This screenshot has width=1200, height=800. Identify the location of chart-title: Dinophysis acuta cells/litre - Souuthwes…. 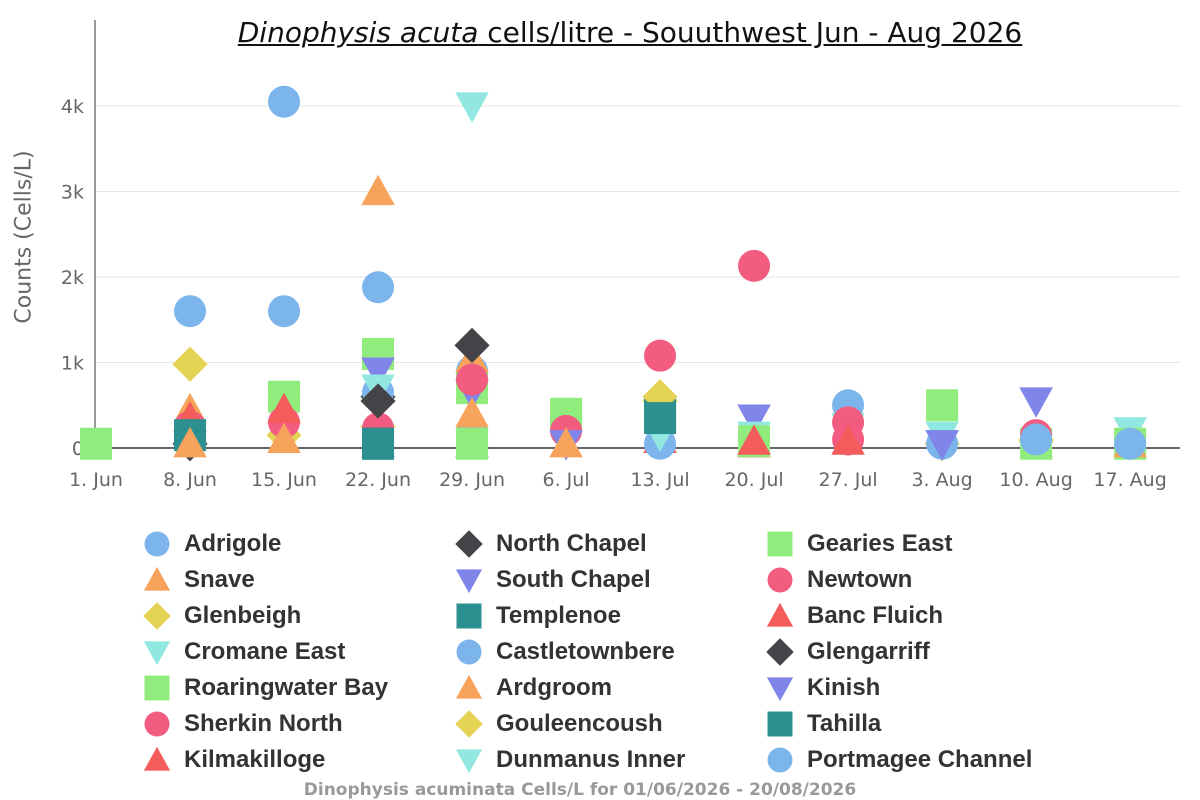
(630, 32).